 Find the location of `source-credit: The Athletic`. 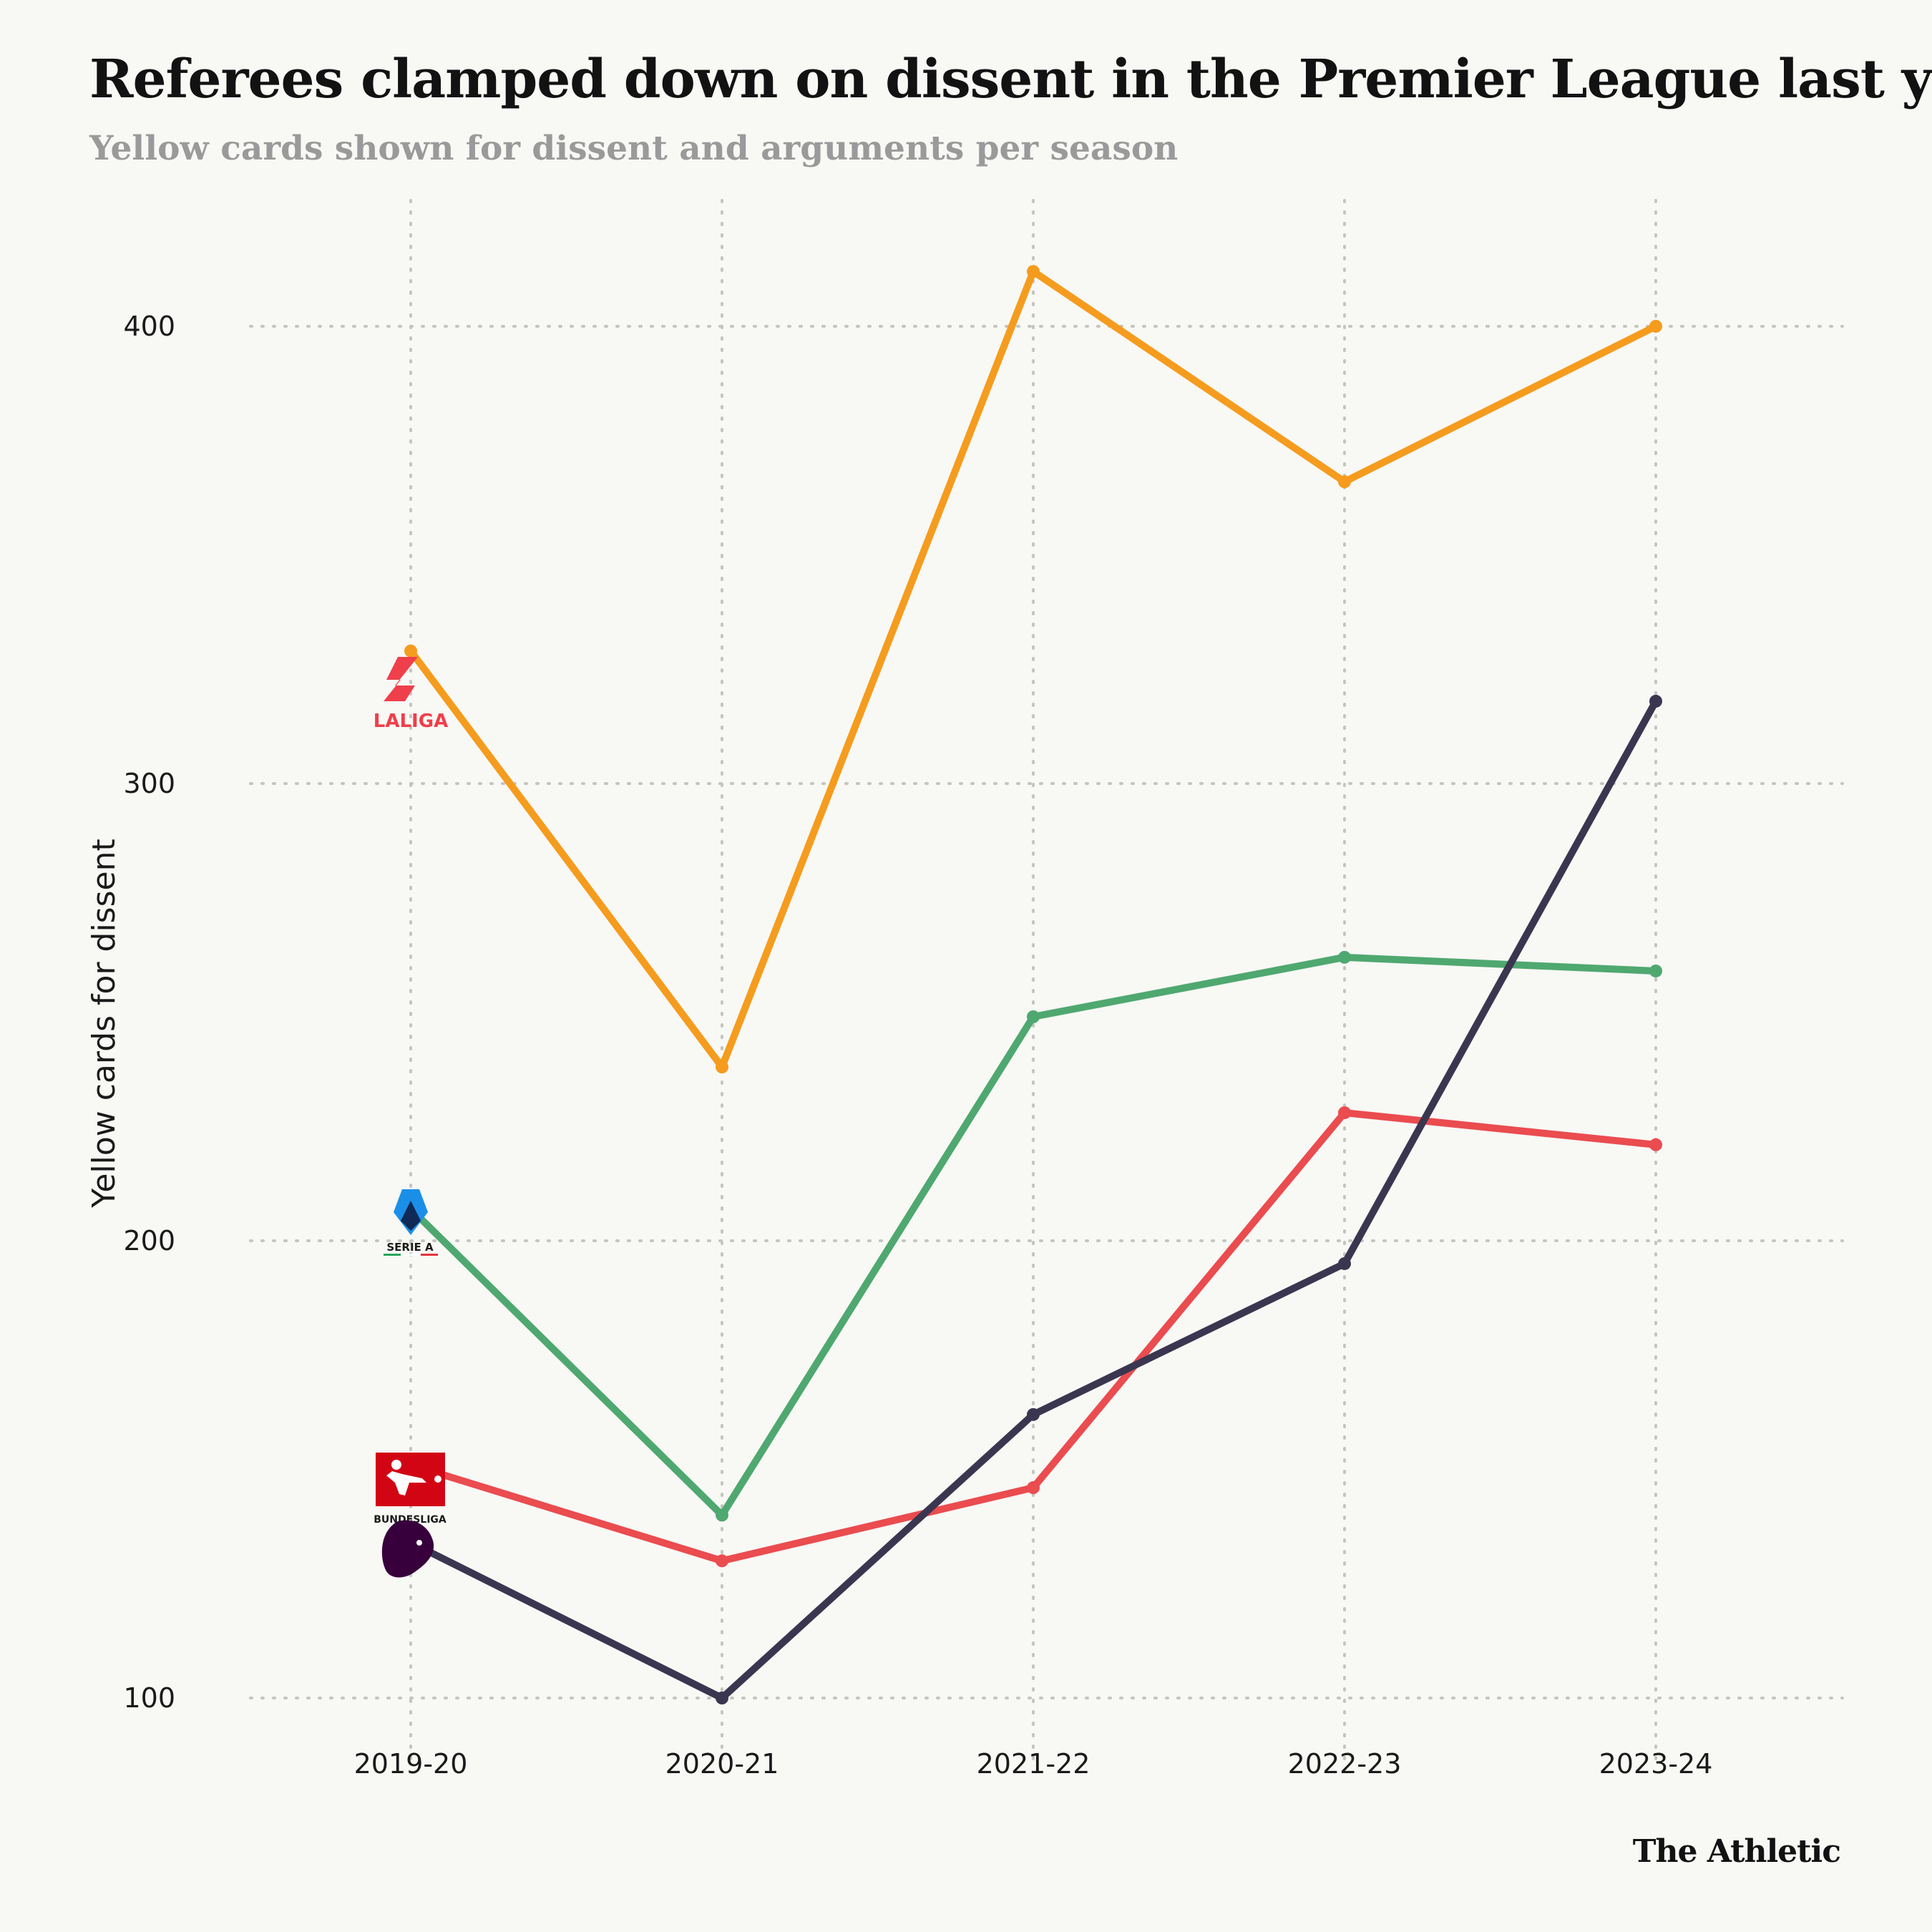

source-credit: The Athletic is located at coordinates (1736, 1851).